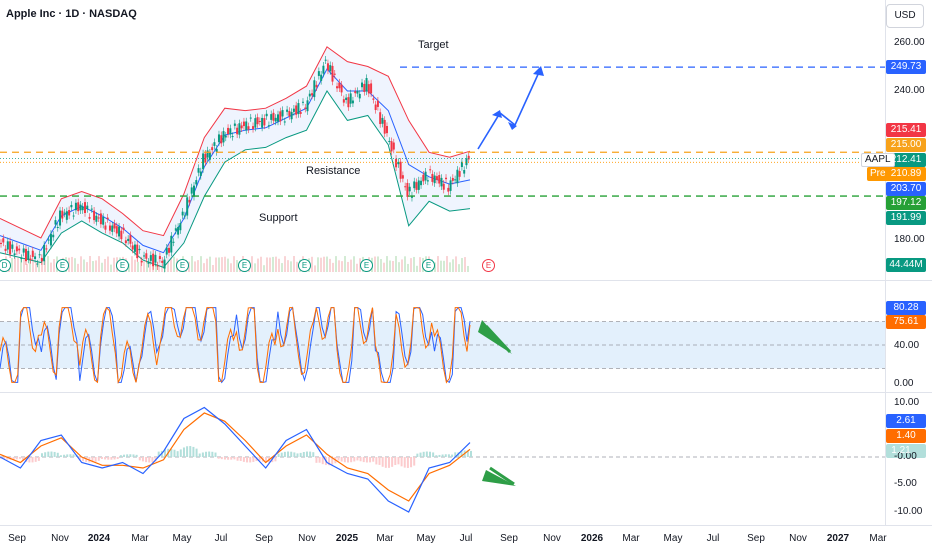 The image size is (932, 550). I want to click on support-annotation: Support, so click(278, 218).